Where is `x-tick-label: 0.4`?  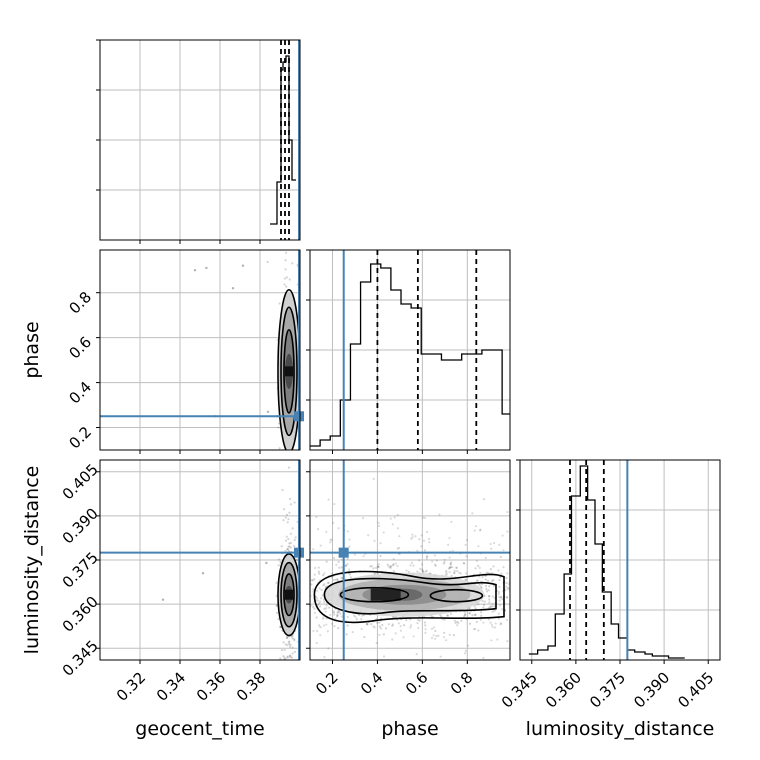
x-tick-label: 0.4 is located at coordinates (372, 683).